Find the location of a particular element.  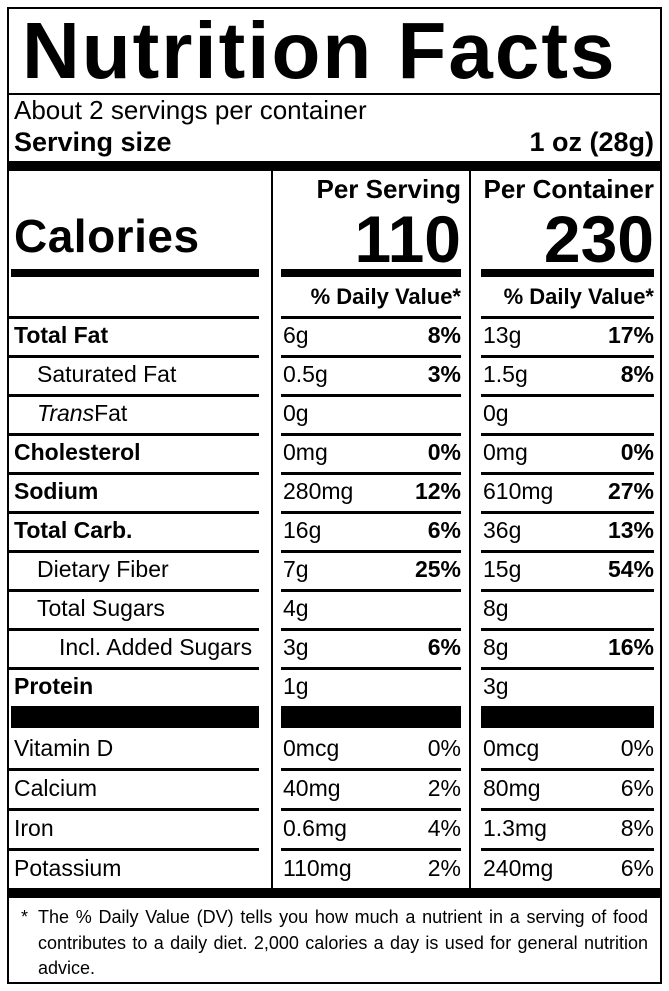

nutrient-name: Trans Fat is located at coordinates (140, 413).